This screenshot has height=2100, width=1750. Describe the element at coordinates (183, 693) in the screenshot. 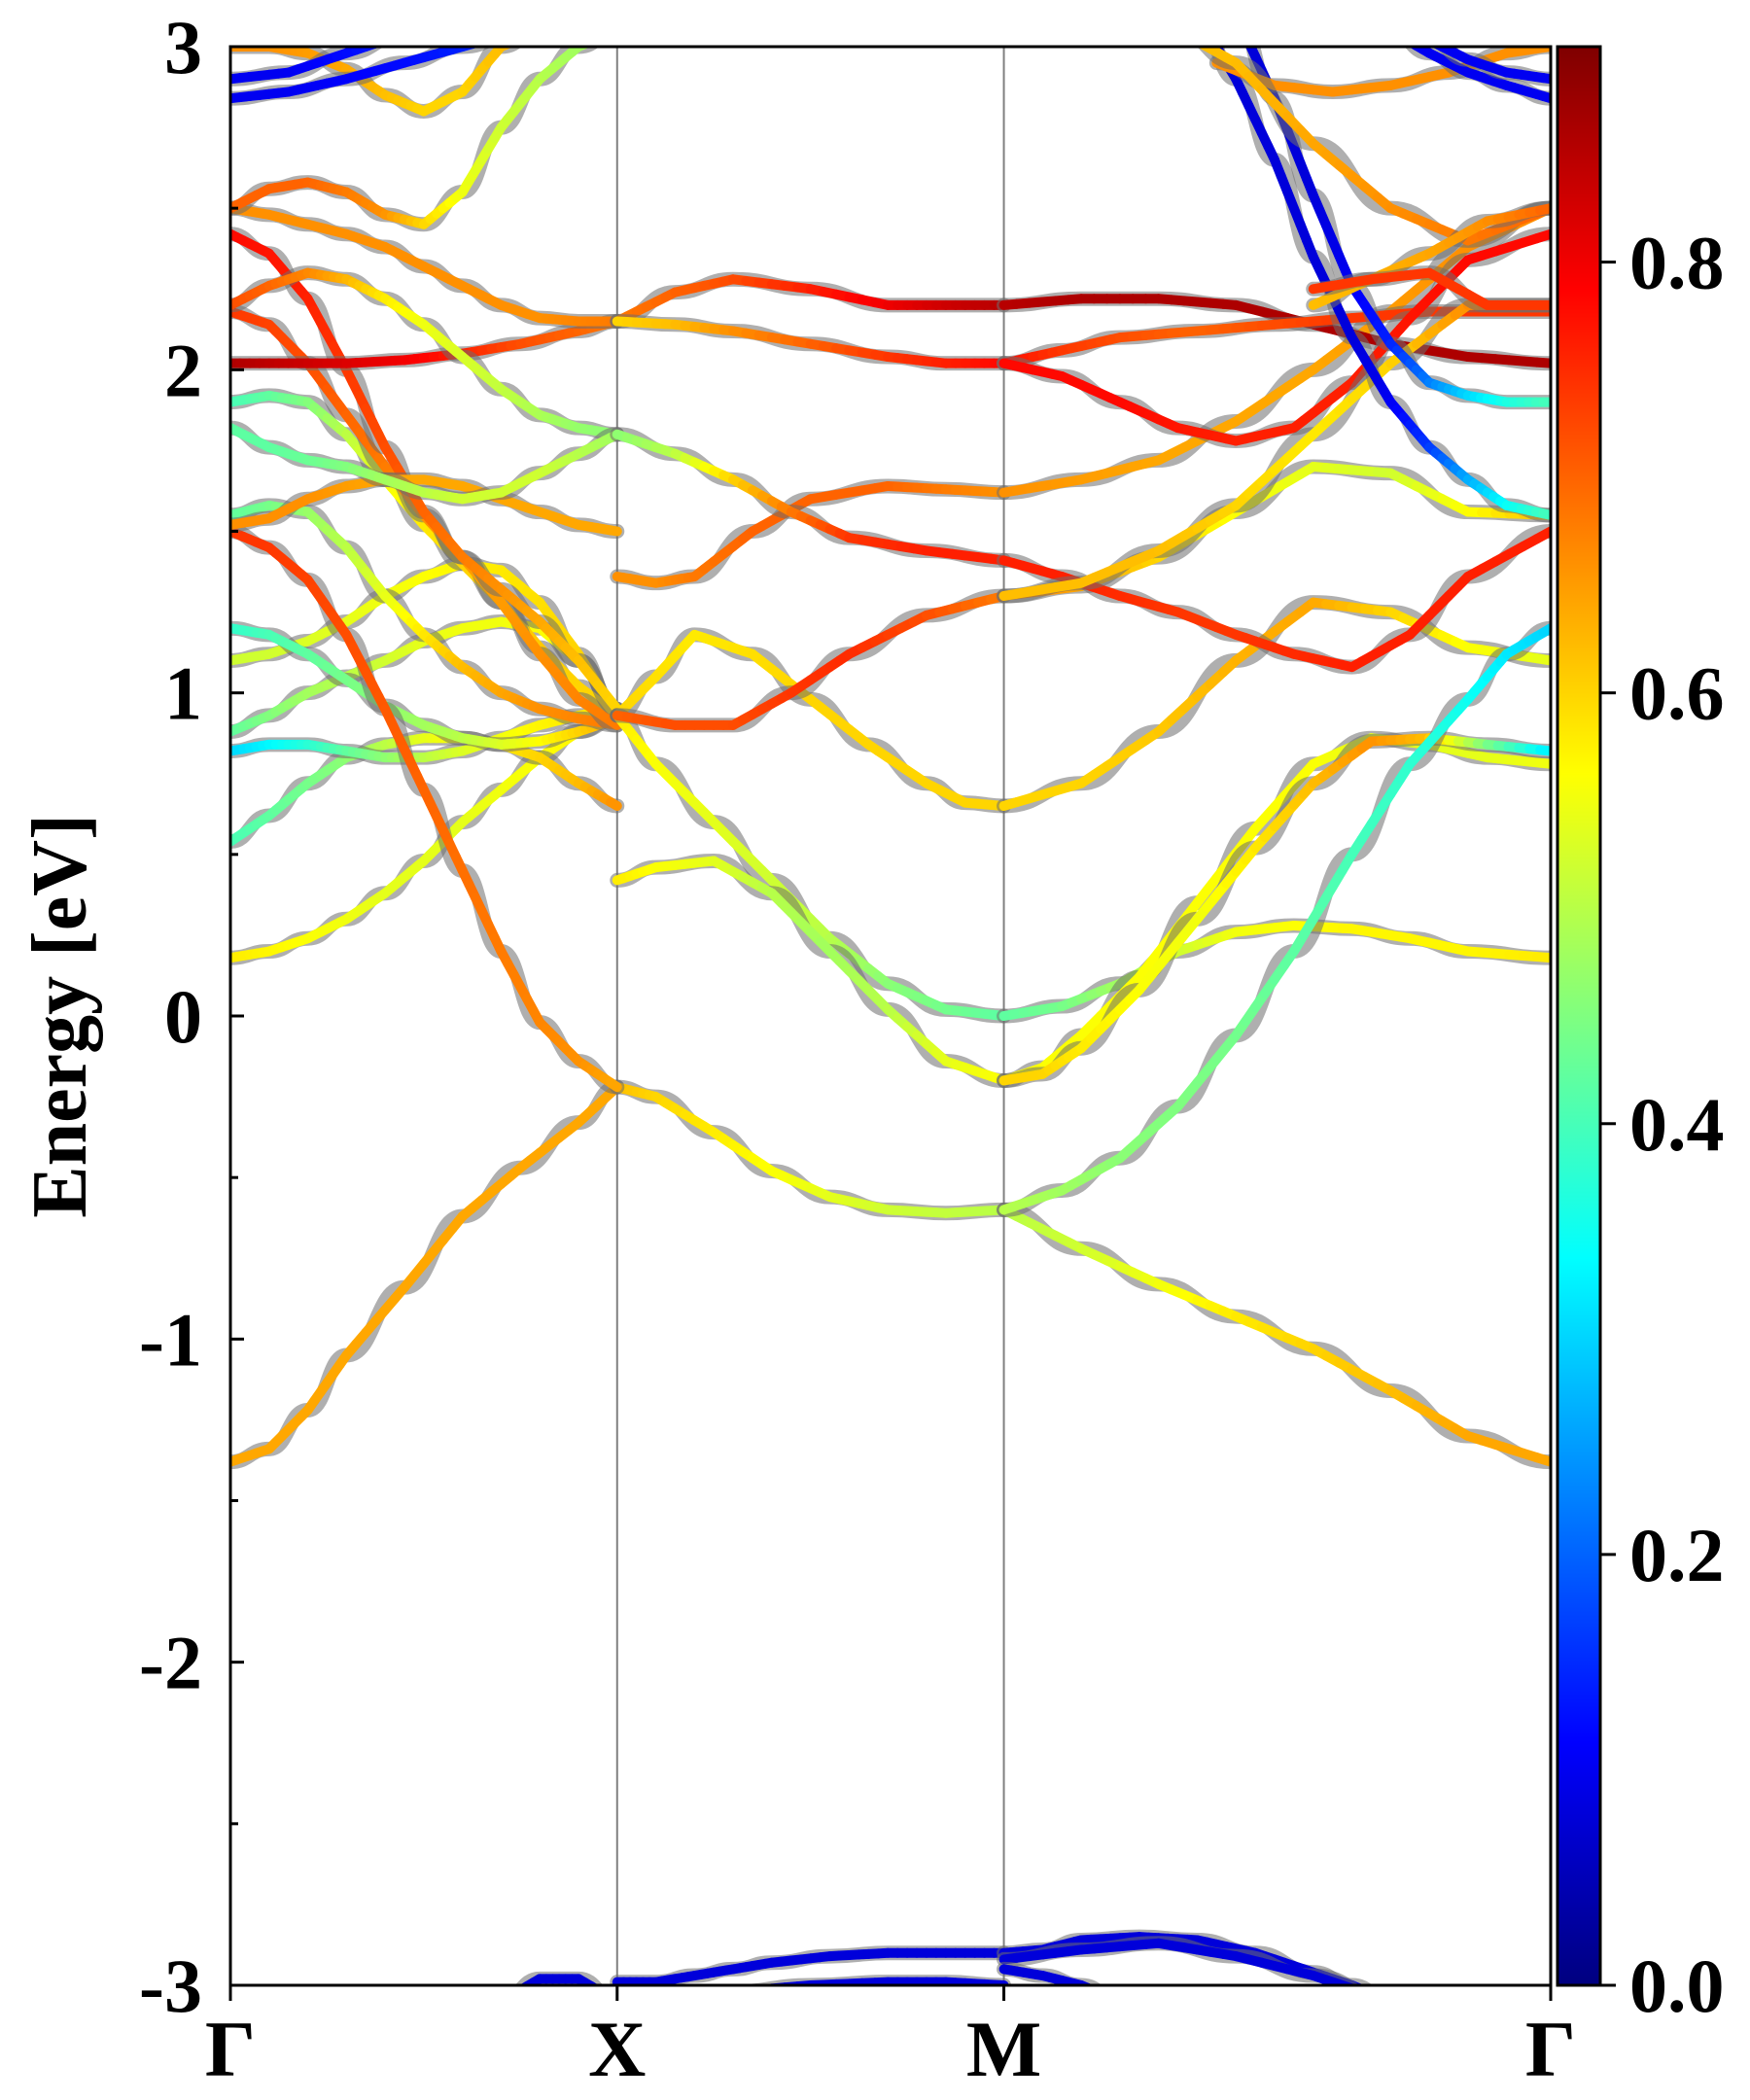

I see `y-tick-label: 1` at that location.